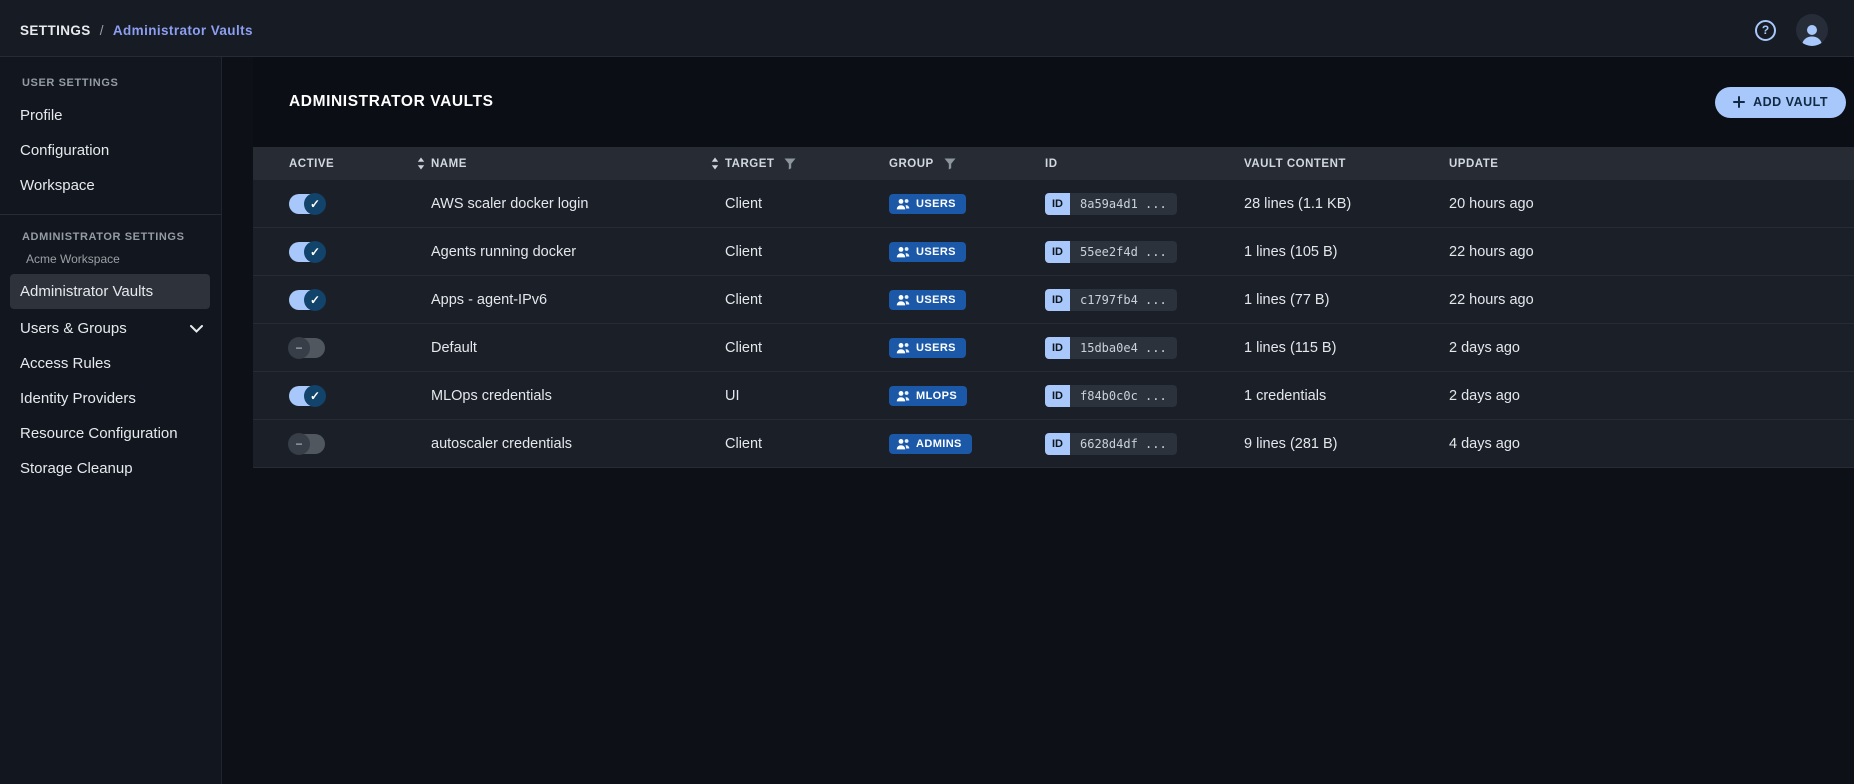 The width and height of the screenshot is (1854, 784). Describe the element at coordinates (1285, 395) in the screenshot. I see `vault-content: 1 credentials` at that location.